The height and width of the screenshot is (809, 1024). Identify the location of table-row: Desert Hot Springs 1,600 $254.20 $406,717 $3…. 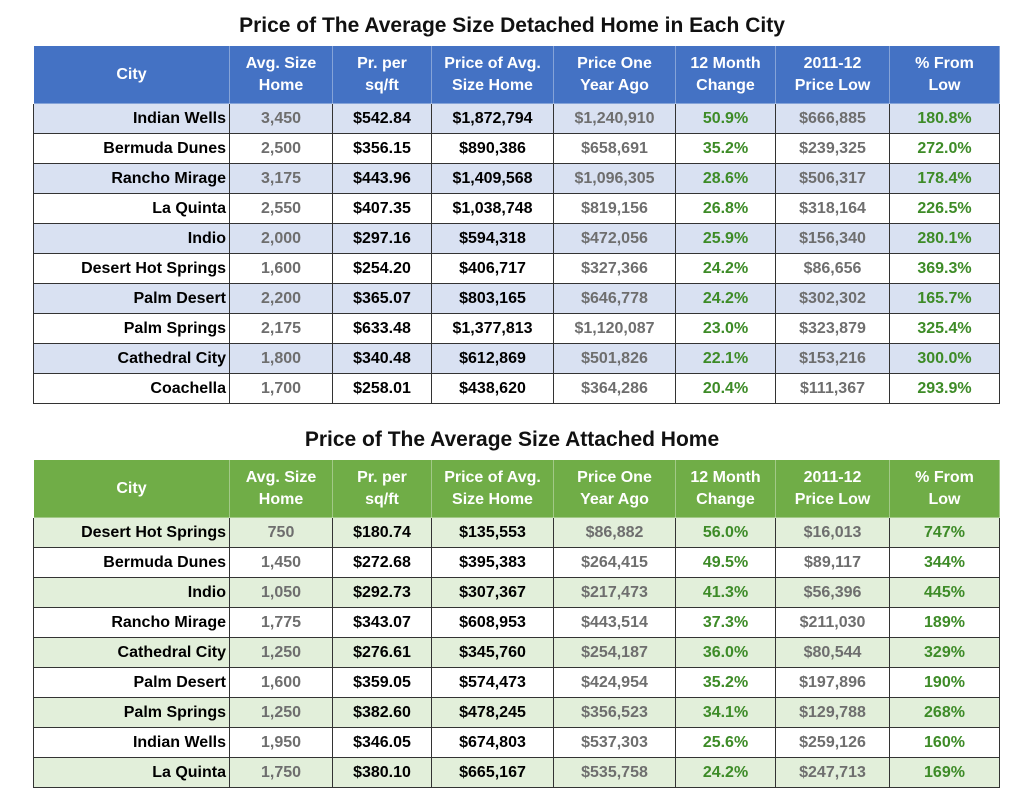
(516, 268).